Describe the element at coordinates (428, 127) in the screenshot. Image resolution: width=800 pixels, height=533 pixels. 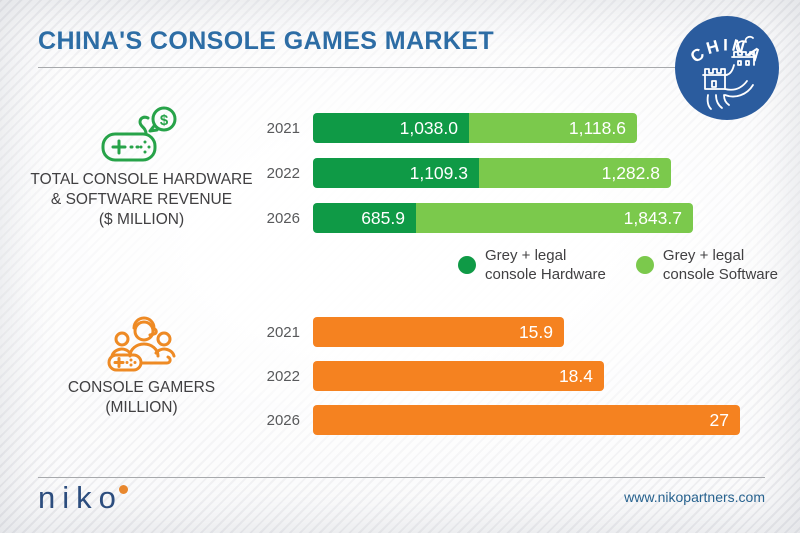
I see `hardware-value: 1,038.0` at that location.